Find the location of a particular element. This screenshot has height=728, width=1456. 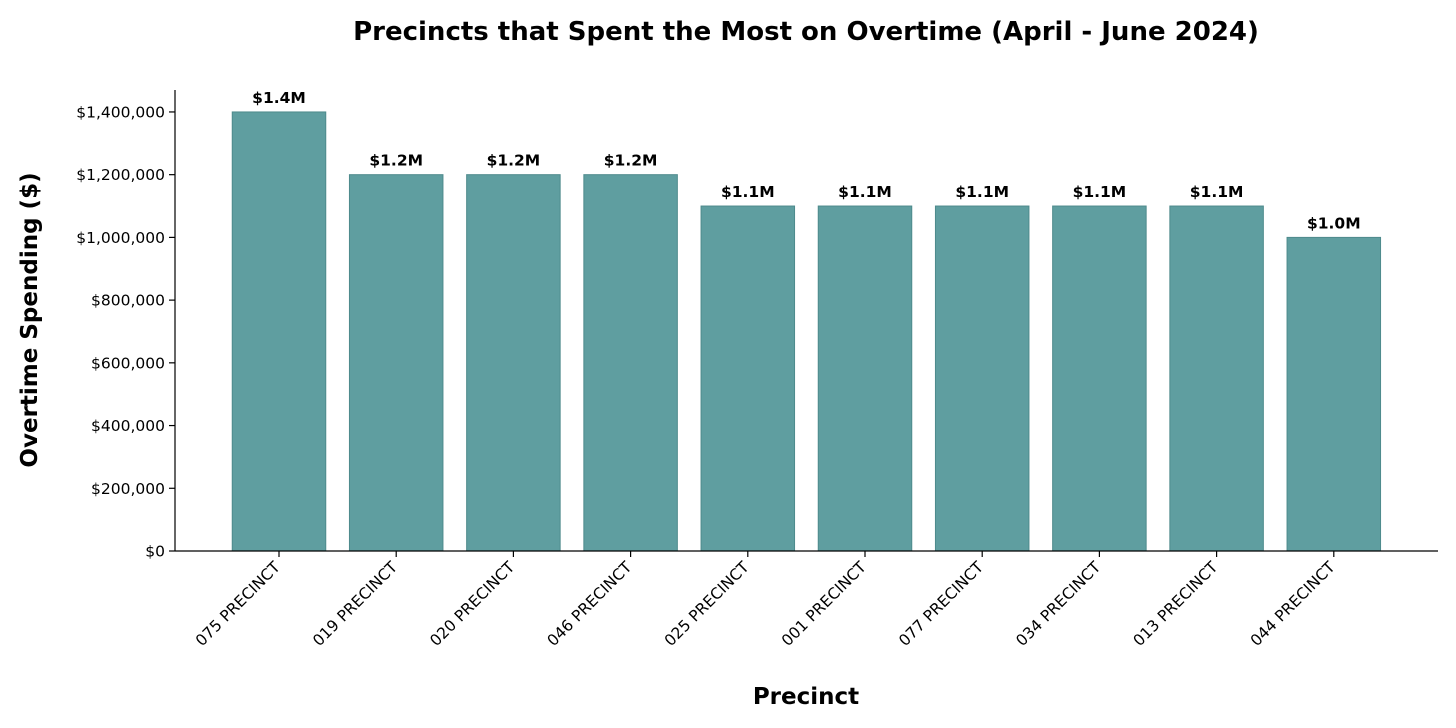

data-label-046-precinct: $1.2M is located at coordinates (631, 161).